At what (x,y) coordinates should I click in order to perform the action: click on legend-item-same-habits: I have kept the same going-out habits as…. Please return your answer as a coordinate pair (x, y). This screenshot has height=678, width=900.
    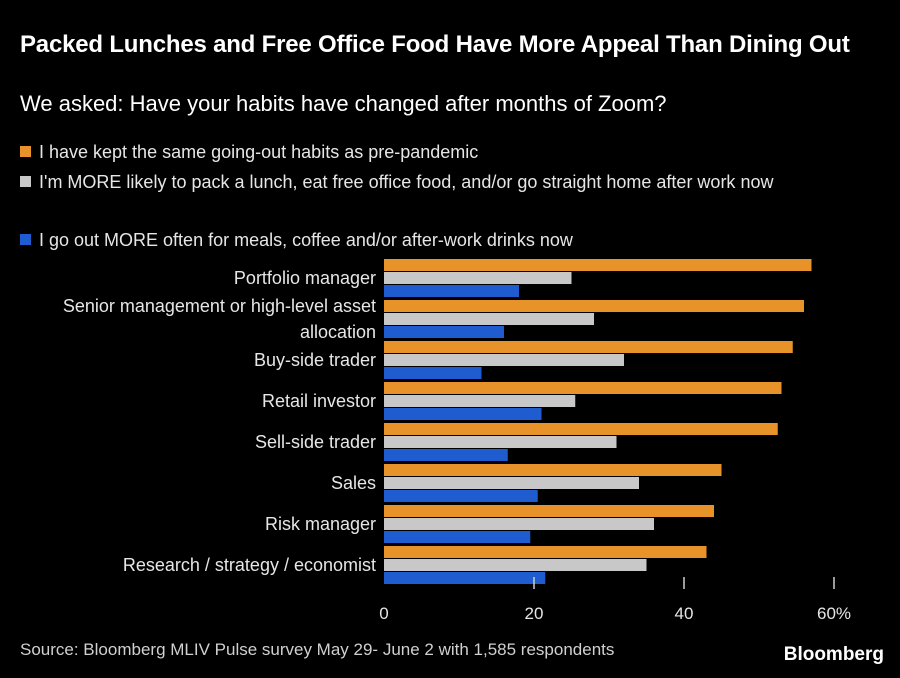
    Looking at the image, I should click on (435, 152).